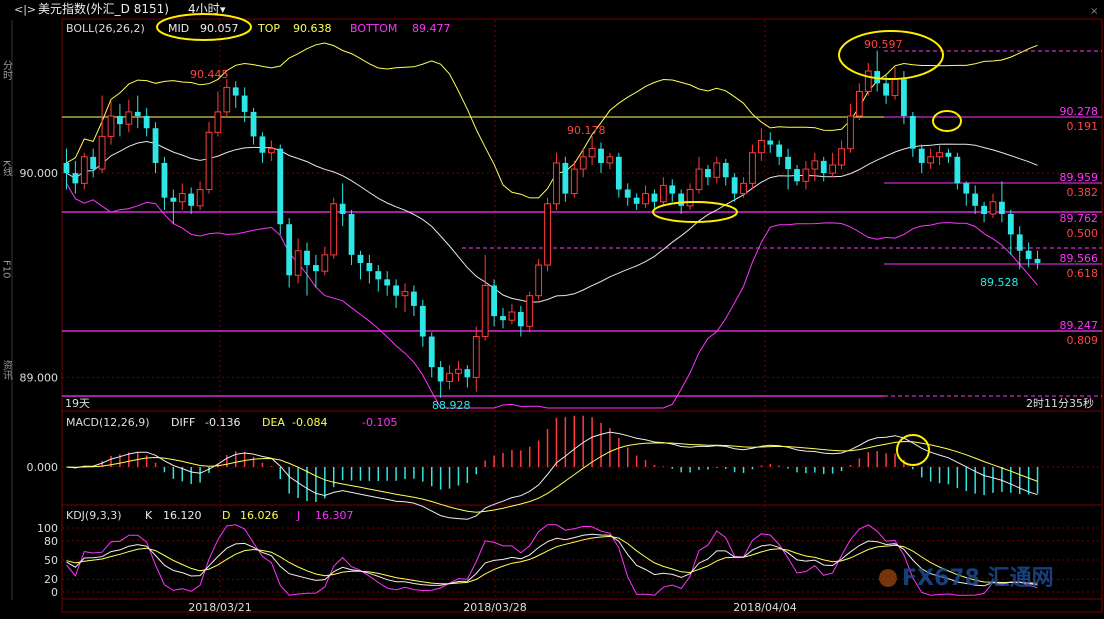 The height and width of the screenshot is (619, 1104). I want to click on sidebar-tab-3: 资讯, so click(7, 370).